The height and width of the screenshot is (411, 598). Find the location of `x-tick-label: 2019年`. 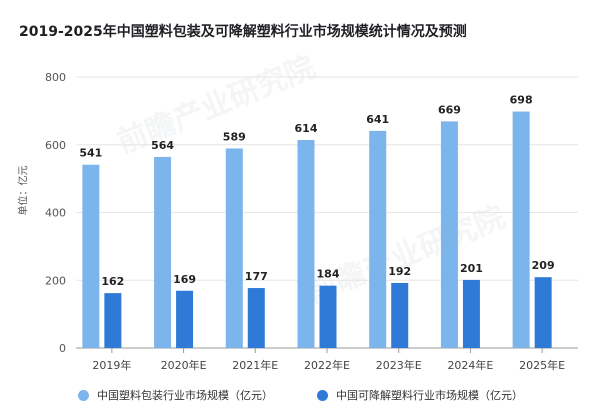

x-tick-label: 2019年 is located at coordinates (111, 365).